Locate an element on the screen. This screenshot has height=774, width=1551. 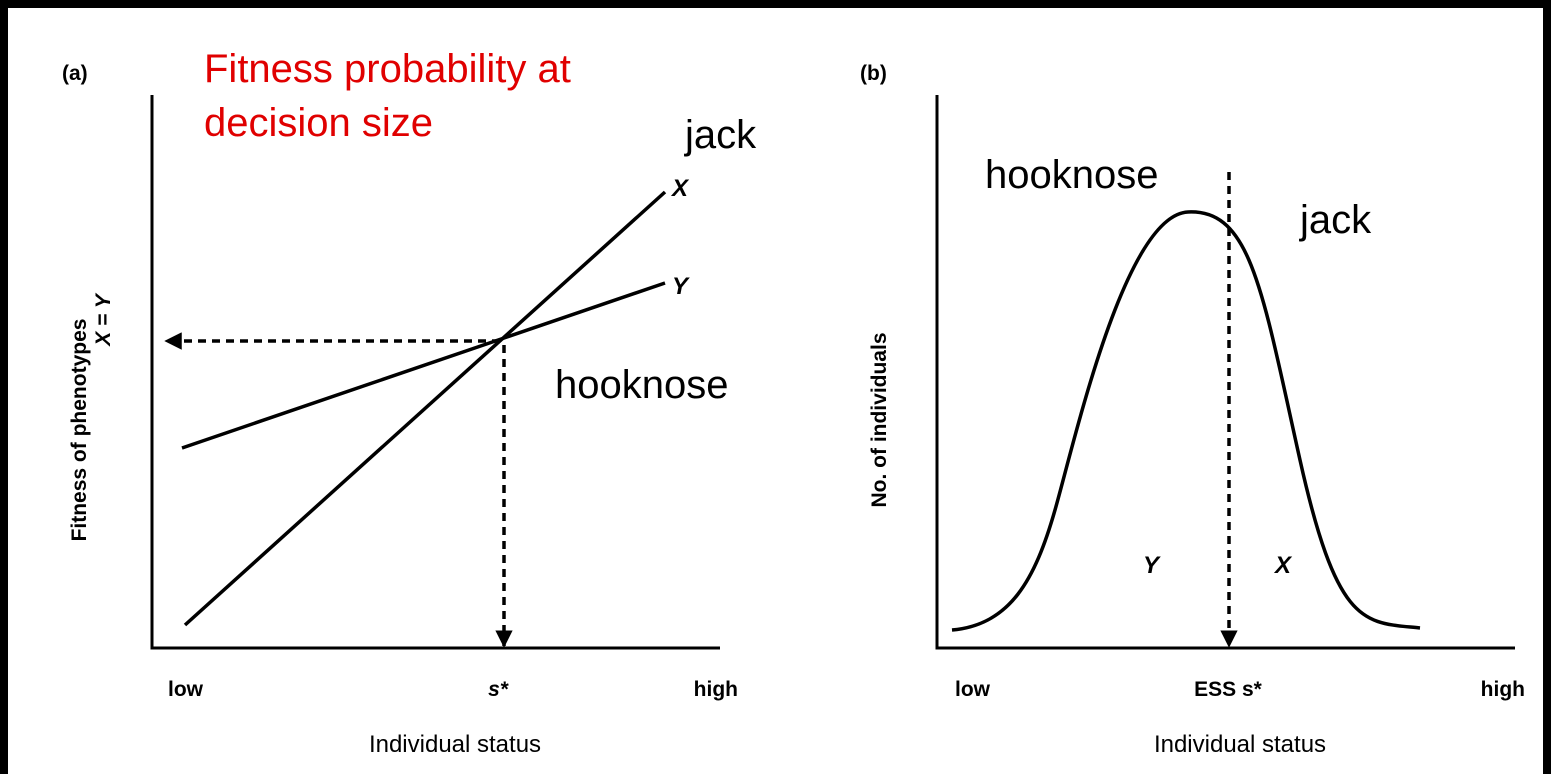
x-tick-label: s* is located at coordinates (498, 689).